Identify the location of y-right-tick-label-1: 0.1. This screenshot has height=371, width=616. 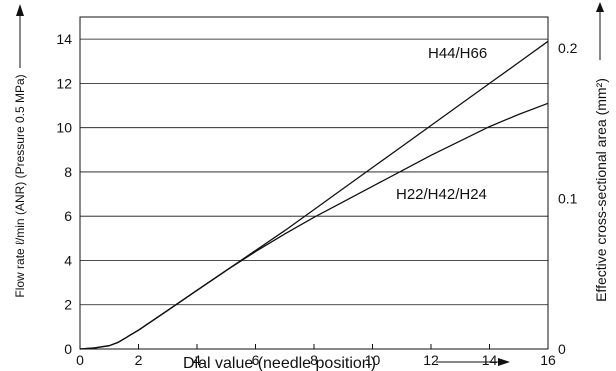
(568, 198).